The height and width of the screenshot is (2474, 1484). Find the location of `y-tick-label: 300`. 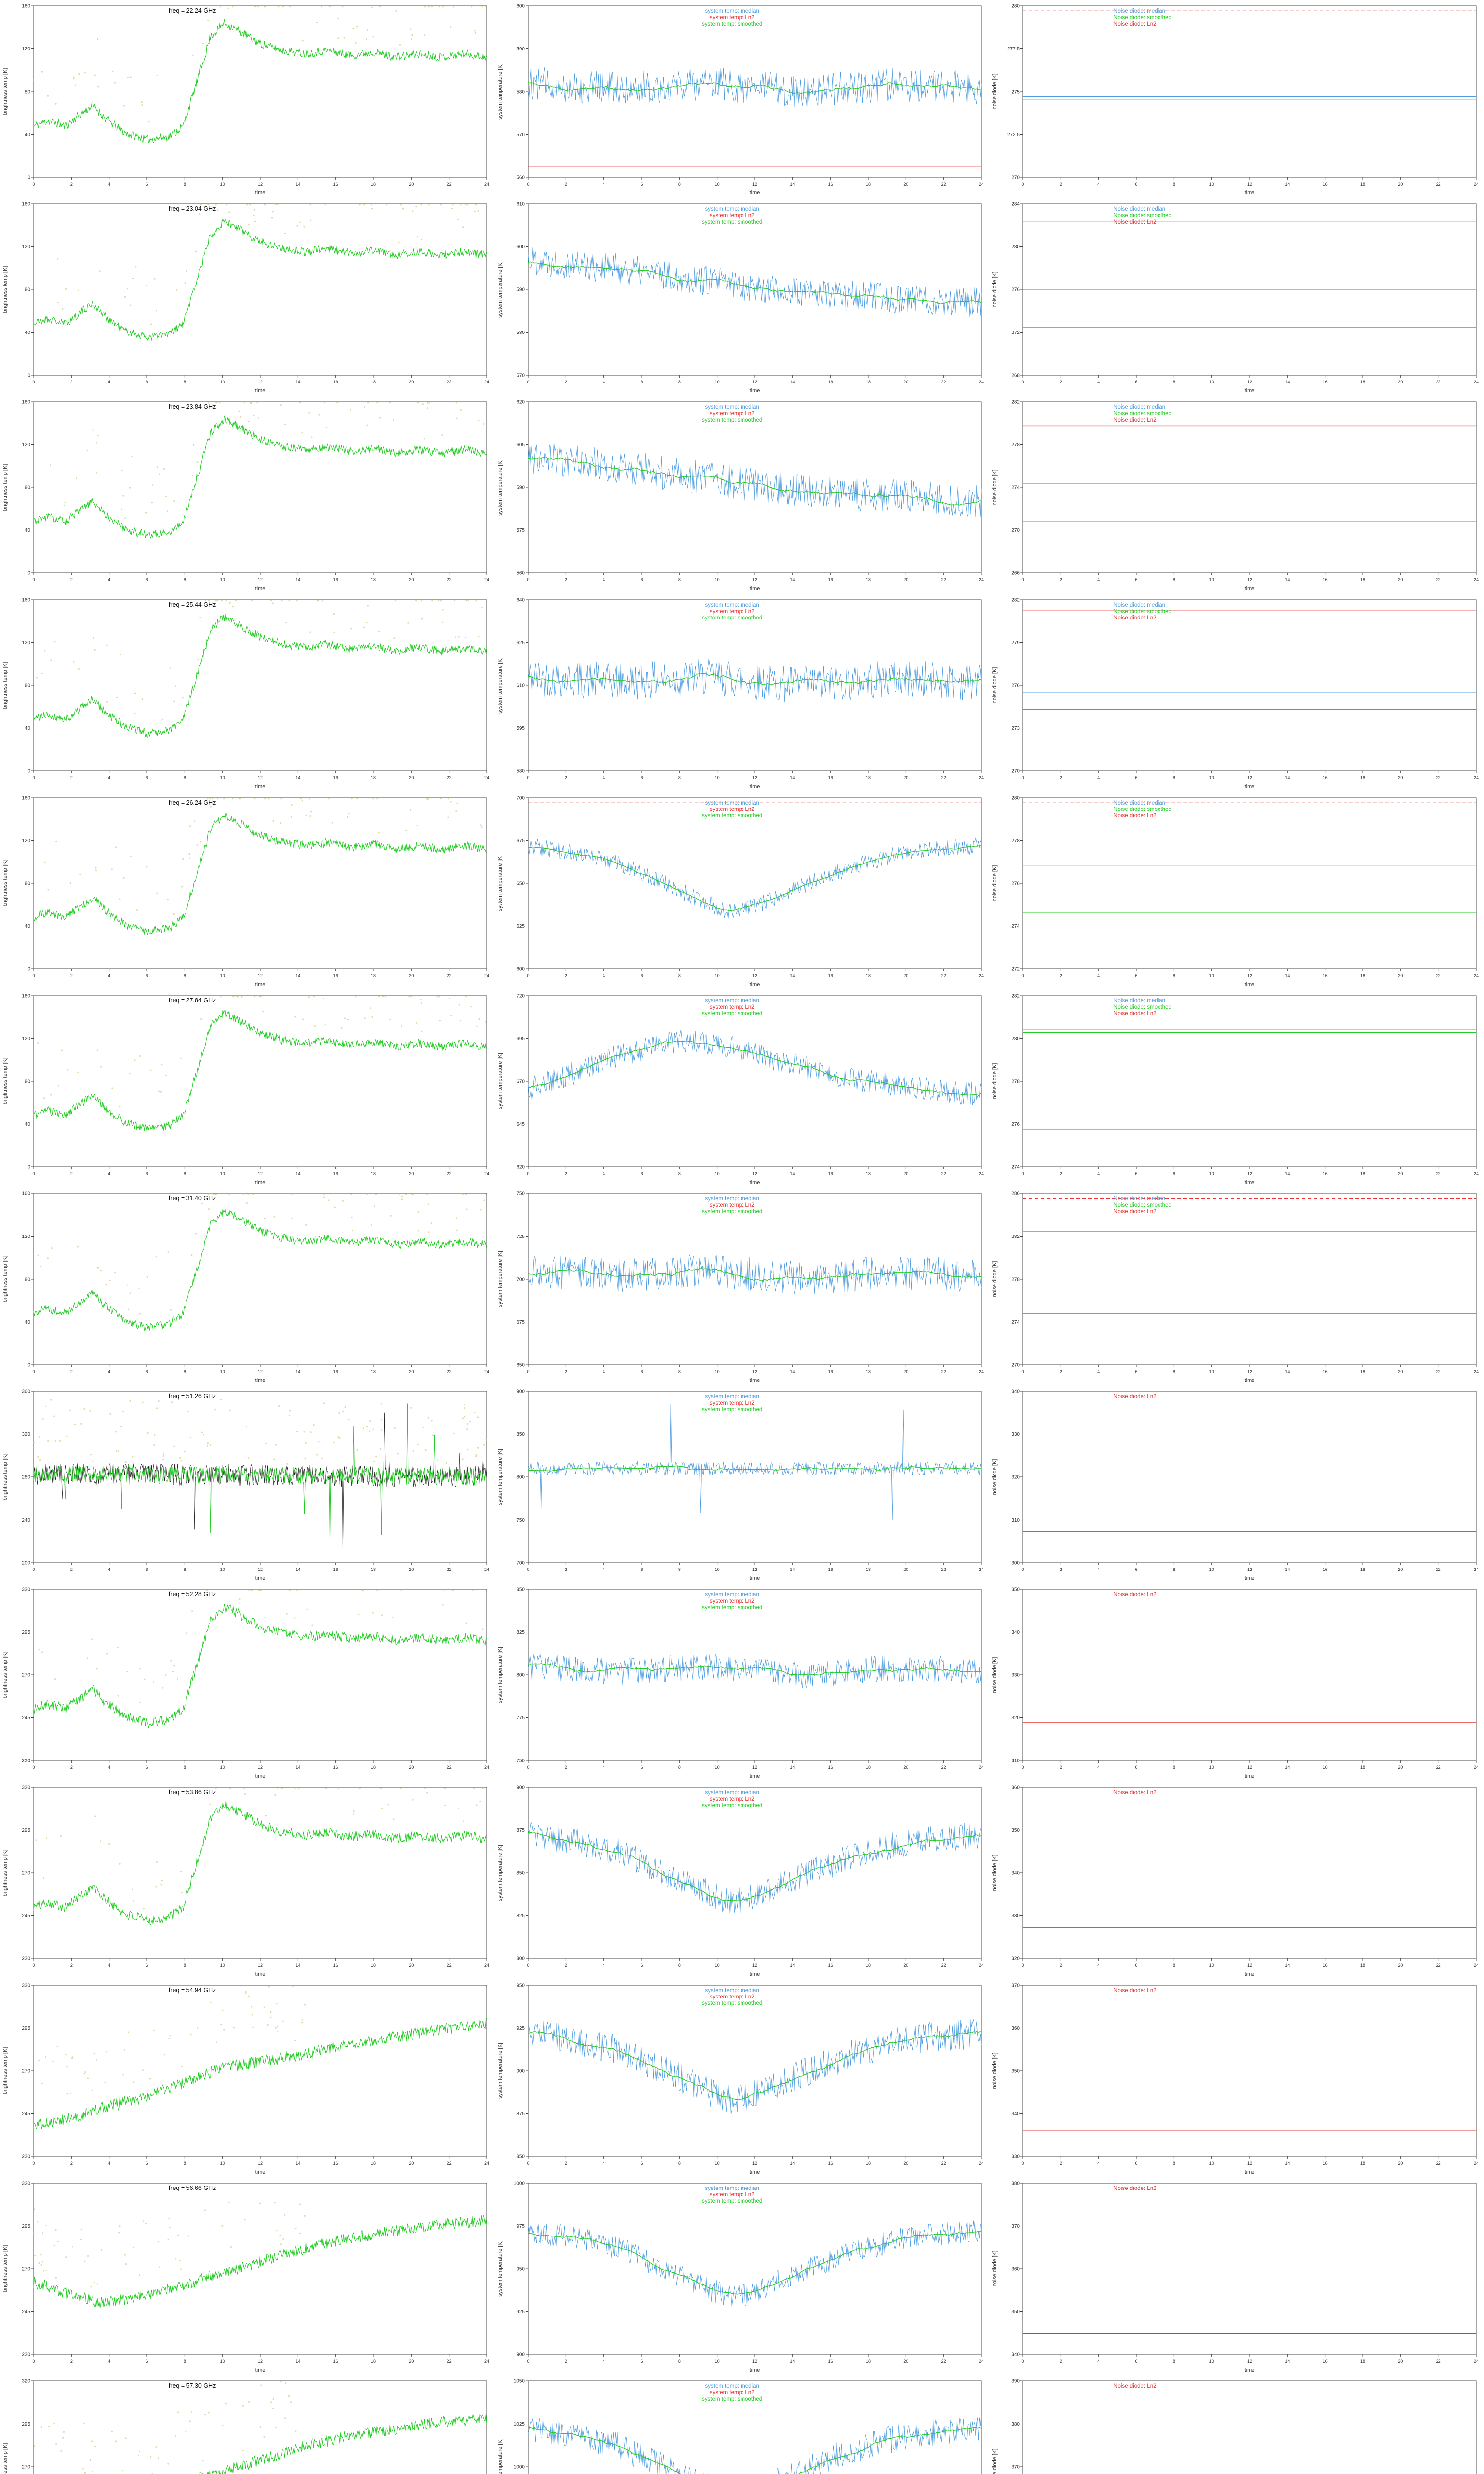

y-tick-label: 300 is located at coordinates (1015, 1564).